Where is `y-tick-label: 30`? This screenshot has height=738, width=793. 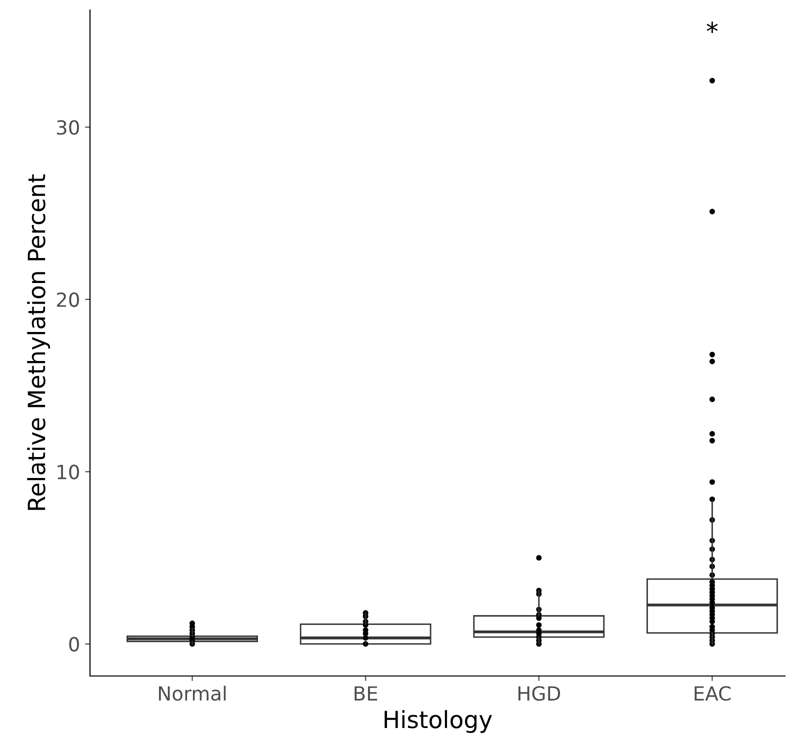 y-tick-label: 30 is located at coordinates (68, 127).